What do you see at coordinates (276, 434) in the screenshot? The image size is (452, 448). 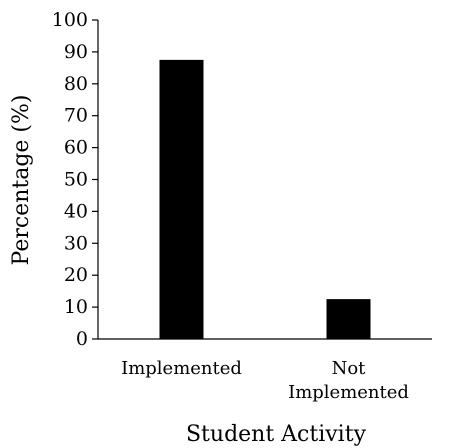 I see `x-axis-title: Student Activity` at bounding box center [276, 434].